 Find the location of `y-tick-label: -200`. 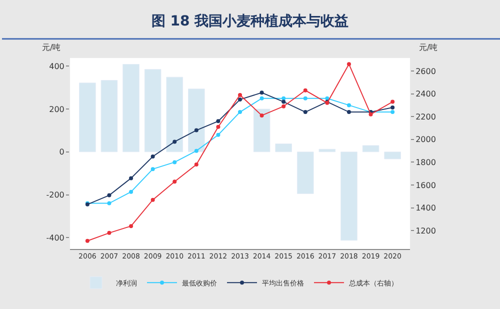

y-tick-label: -200 is located at coordinates (55, 195).